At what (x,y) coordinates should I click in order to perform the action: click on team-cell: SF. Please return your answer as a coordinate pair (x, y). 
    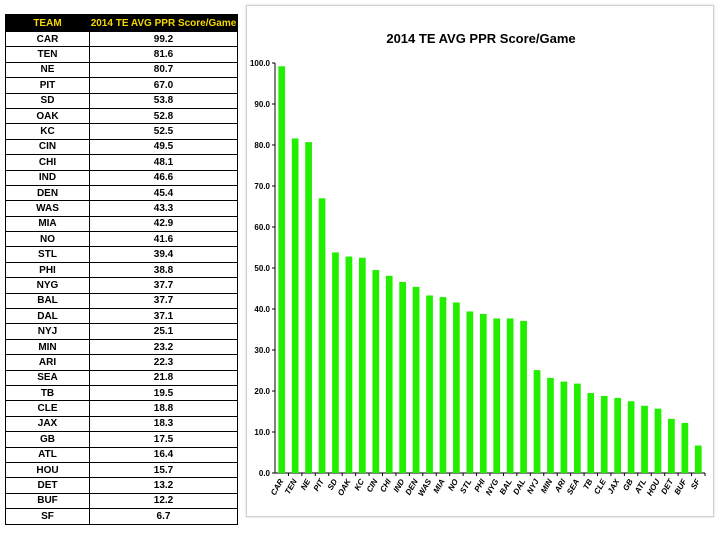
    Looking at the image, I should click on (47, 516).